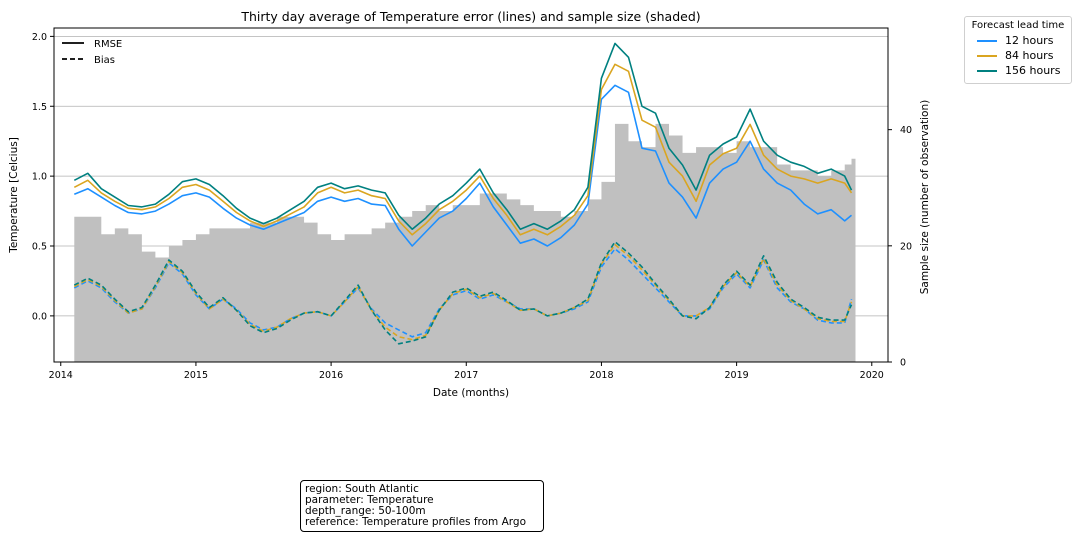  I want to click on style-legend: RMSE Bias, so click(92, 52).